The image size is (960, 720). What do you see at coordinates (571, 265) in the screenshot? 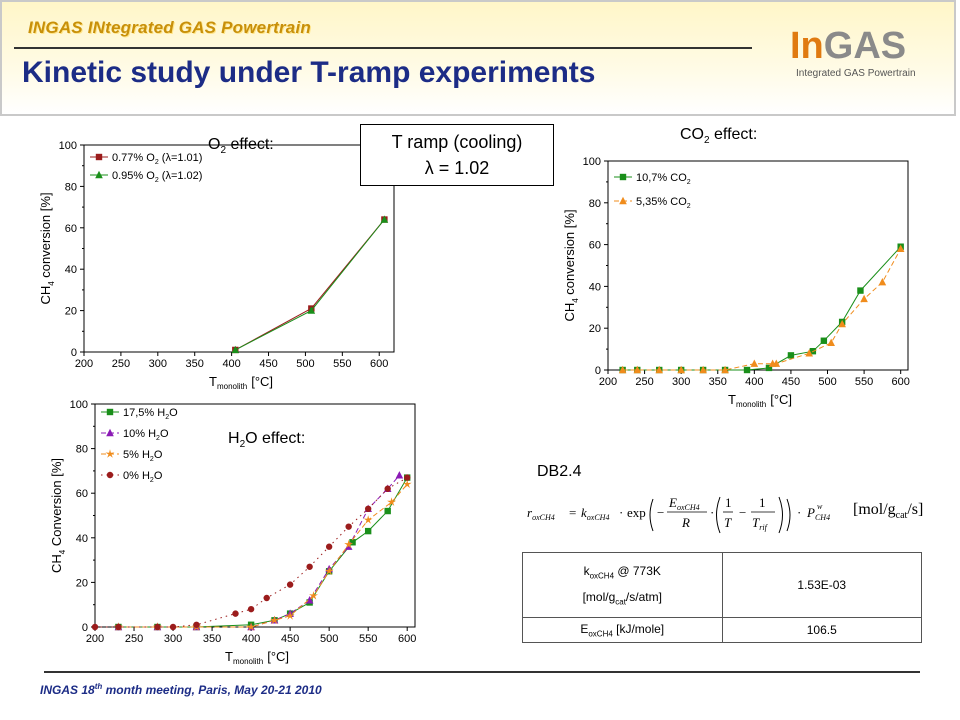
I see `co2-y-axis-label: CH4 conversion [%]` at bounding box center [571, 265].